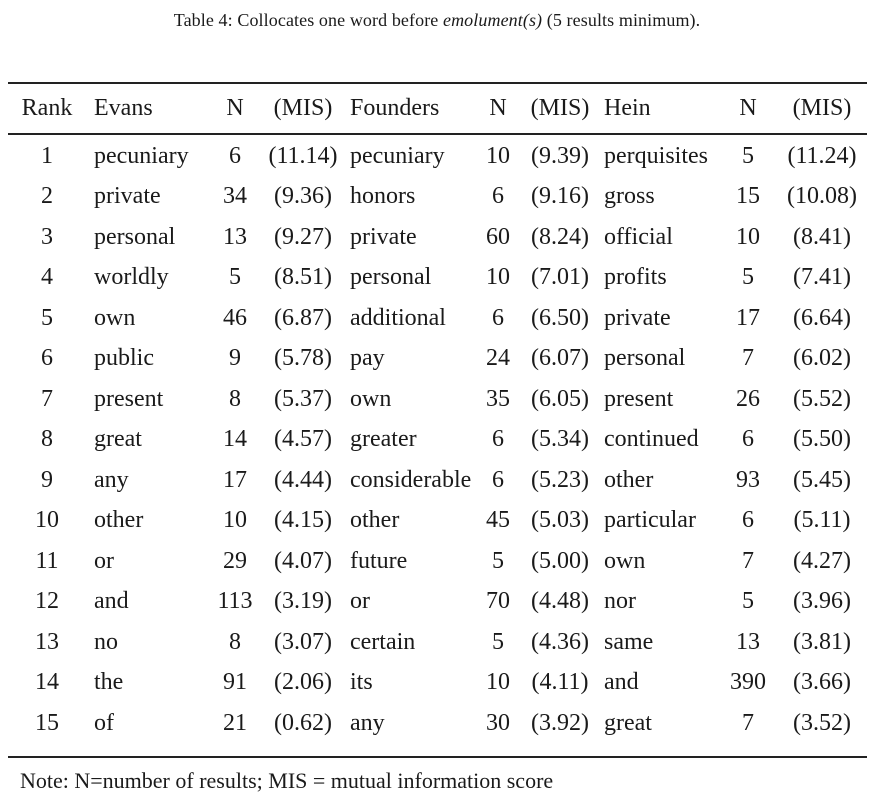 The image size is (874, 807). Describe the element at coordinates (124, 358) in the screenshot. I see `evans-word-cell: public` at that location.